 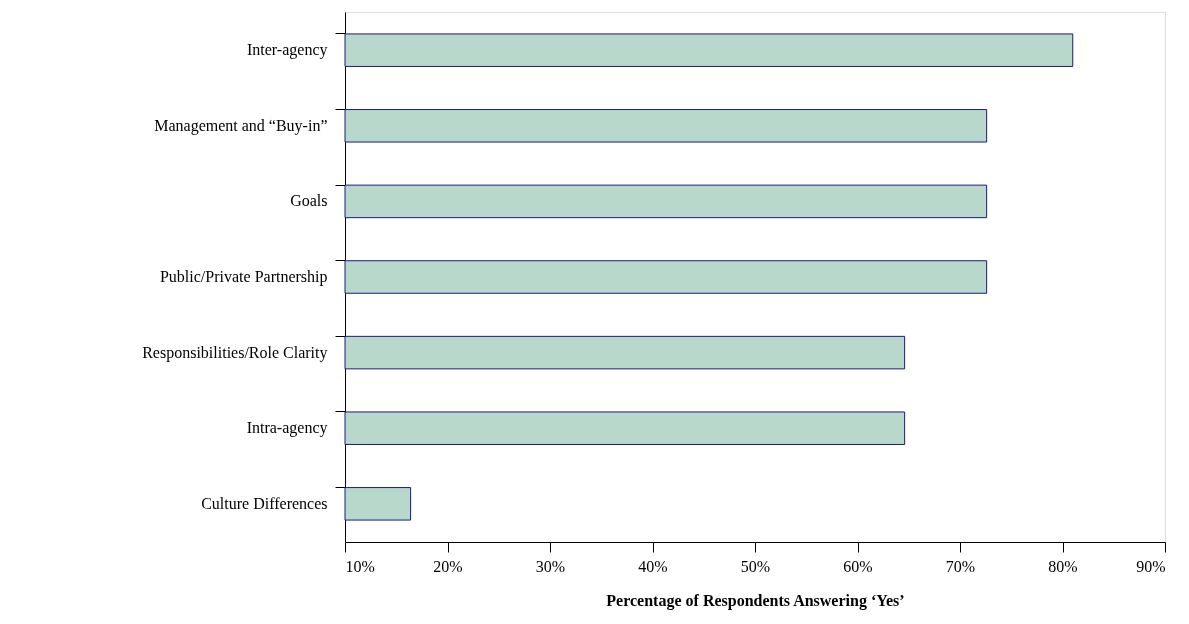 What do you see at coordinates (960, 566) in the screenshot?
I see `x-tick-label: 70%` at bounding box center [960, 566].